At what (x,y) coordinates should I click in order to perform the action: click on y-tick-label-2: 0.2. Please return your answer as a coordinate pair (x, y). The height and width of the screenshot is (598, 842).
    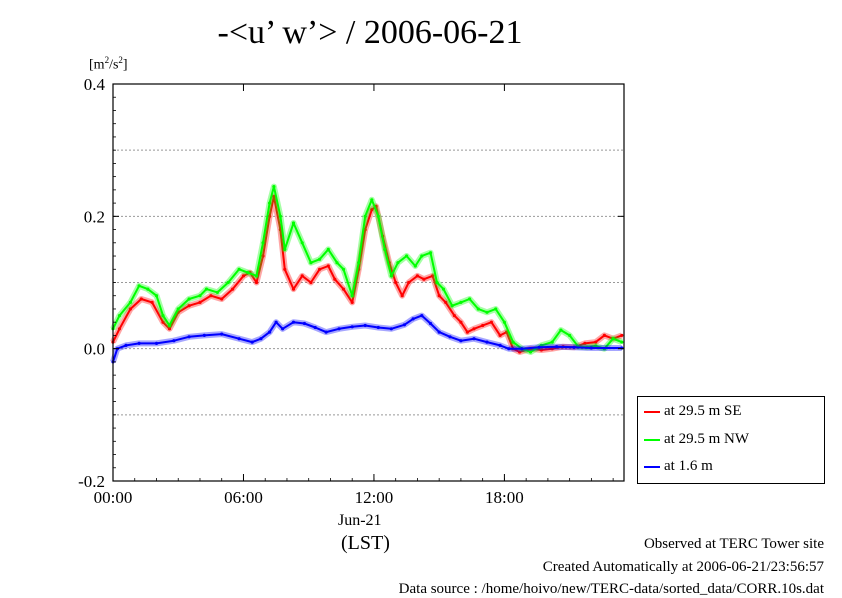
    Looking at the image, I should click on (94, 216).